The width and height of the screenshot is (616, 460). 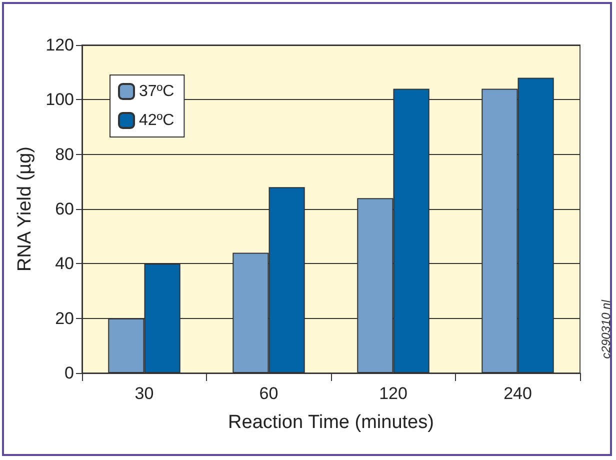 I want to click on y-tick-label: 80, so click(x=64, y=154).